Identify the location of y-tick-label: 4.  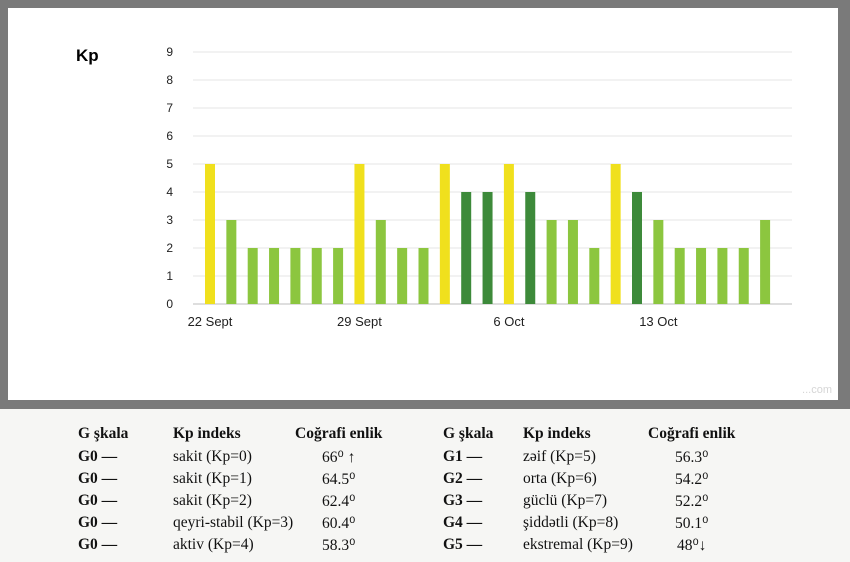
(169, 192).